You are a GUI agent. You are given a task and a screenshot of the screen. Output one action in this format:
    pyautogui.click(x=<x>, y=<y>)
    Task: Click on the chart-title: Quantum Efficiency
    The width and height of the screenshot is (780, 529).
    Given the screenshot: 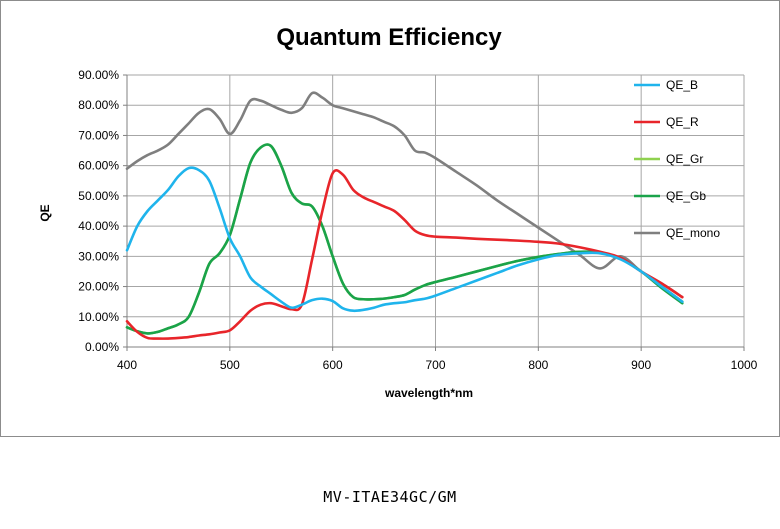 What is the action you would take?
    pyautogui.click(x=389, y=37)
    